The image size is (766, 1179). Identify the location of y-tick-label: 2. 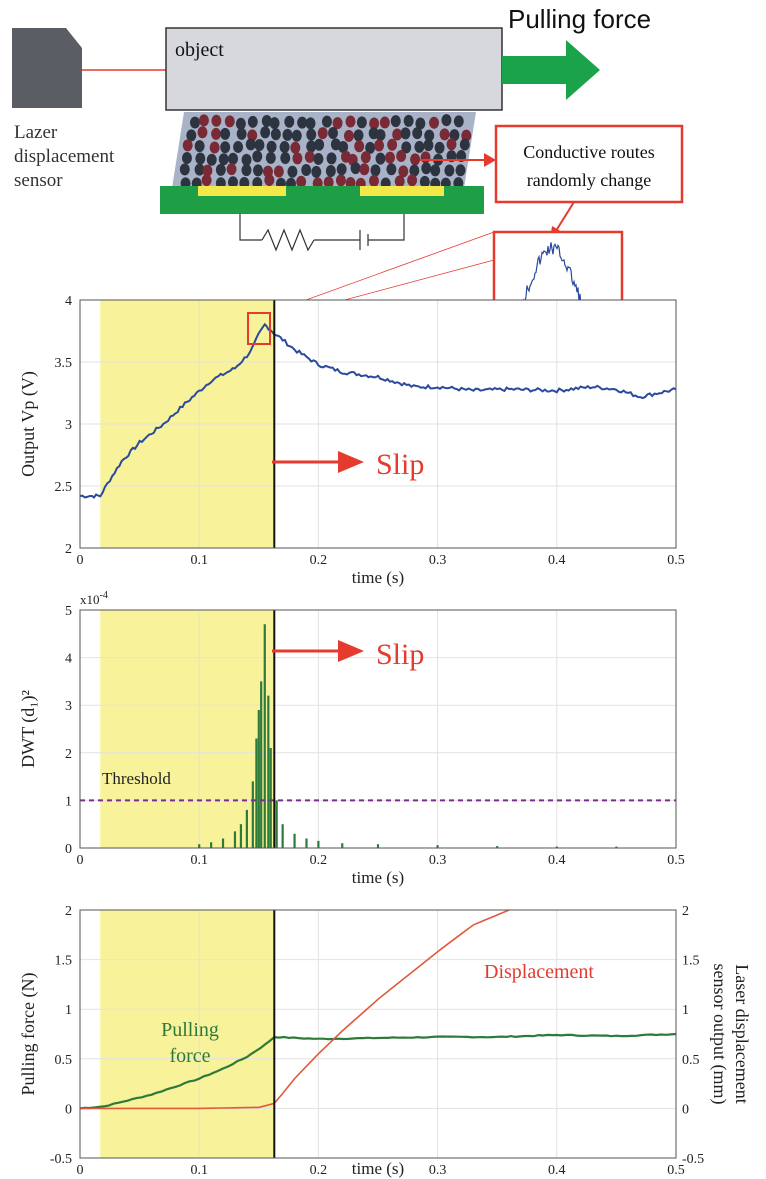
(68, 754).